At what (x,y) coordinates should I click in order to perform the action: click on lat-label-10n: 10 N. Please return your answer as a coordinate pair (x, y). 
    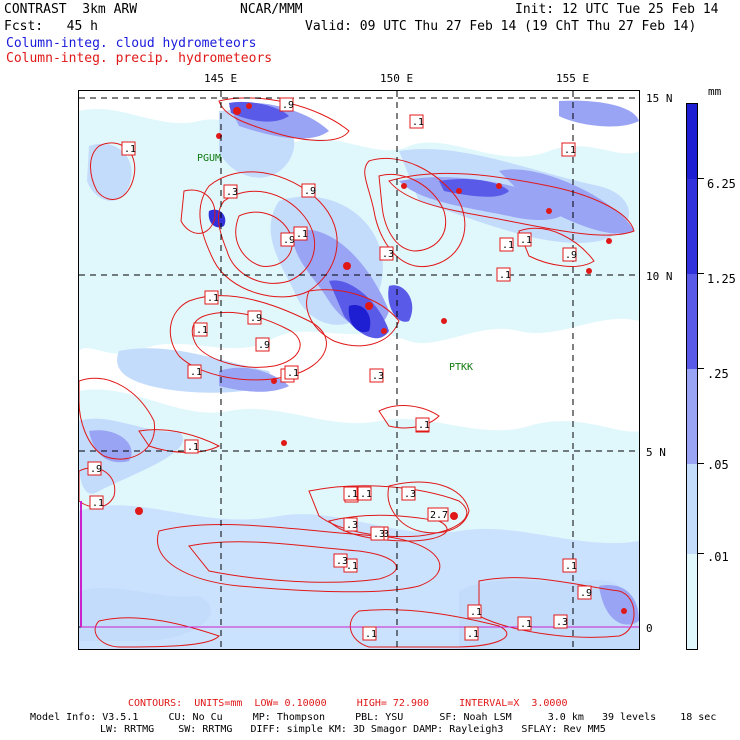
    Looking at the image, I should click on (659, 276).